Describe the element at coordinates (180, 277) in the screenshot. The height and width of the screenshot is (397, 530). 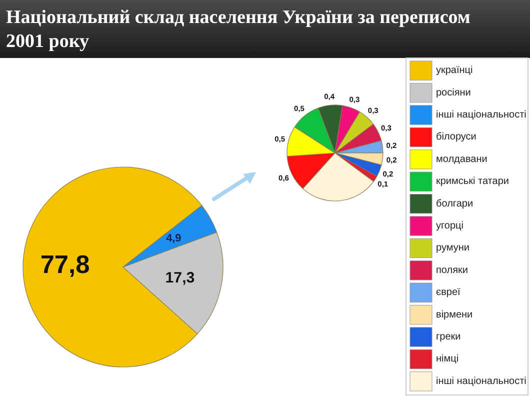
I see `data-label: 17,3` at that location.